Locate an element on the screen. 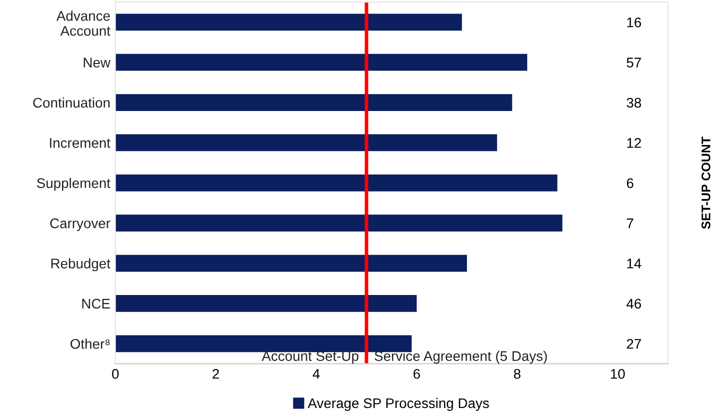  x-tick-label: 4 is located at coordinates (316, 374).